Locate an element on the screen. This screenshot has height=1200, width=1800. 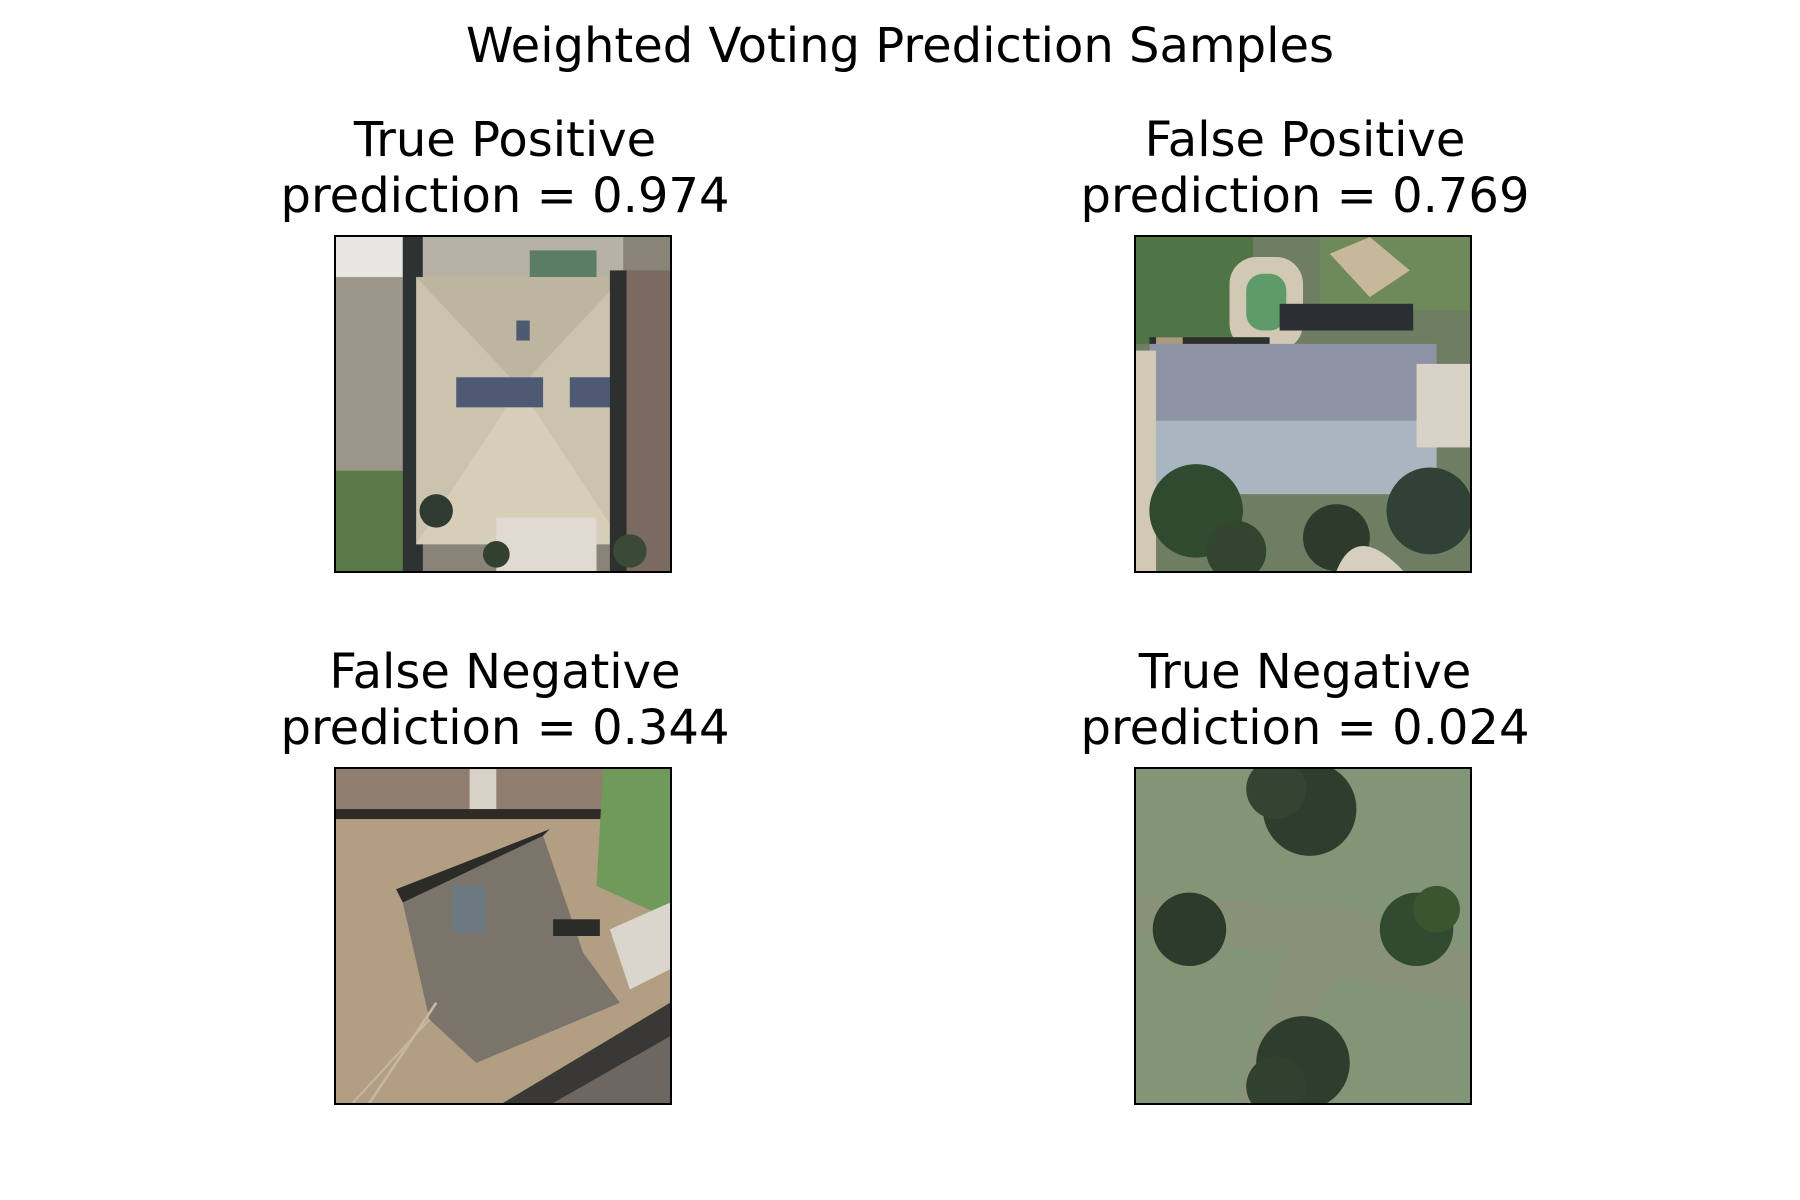
aerial-house-dirt-yard-icon is located at coordinates (503, 936).